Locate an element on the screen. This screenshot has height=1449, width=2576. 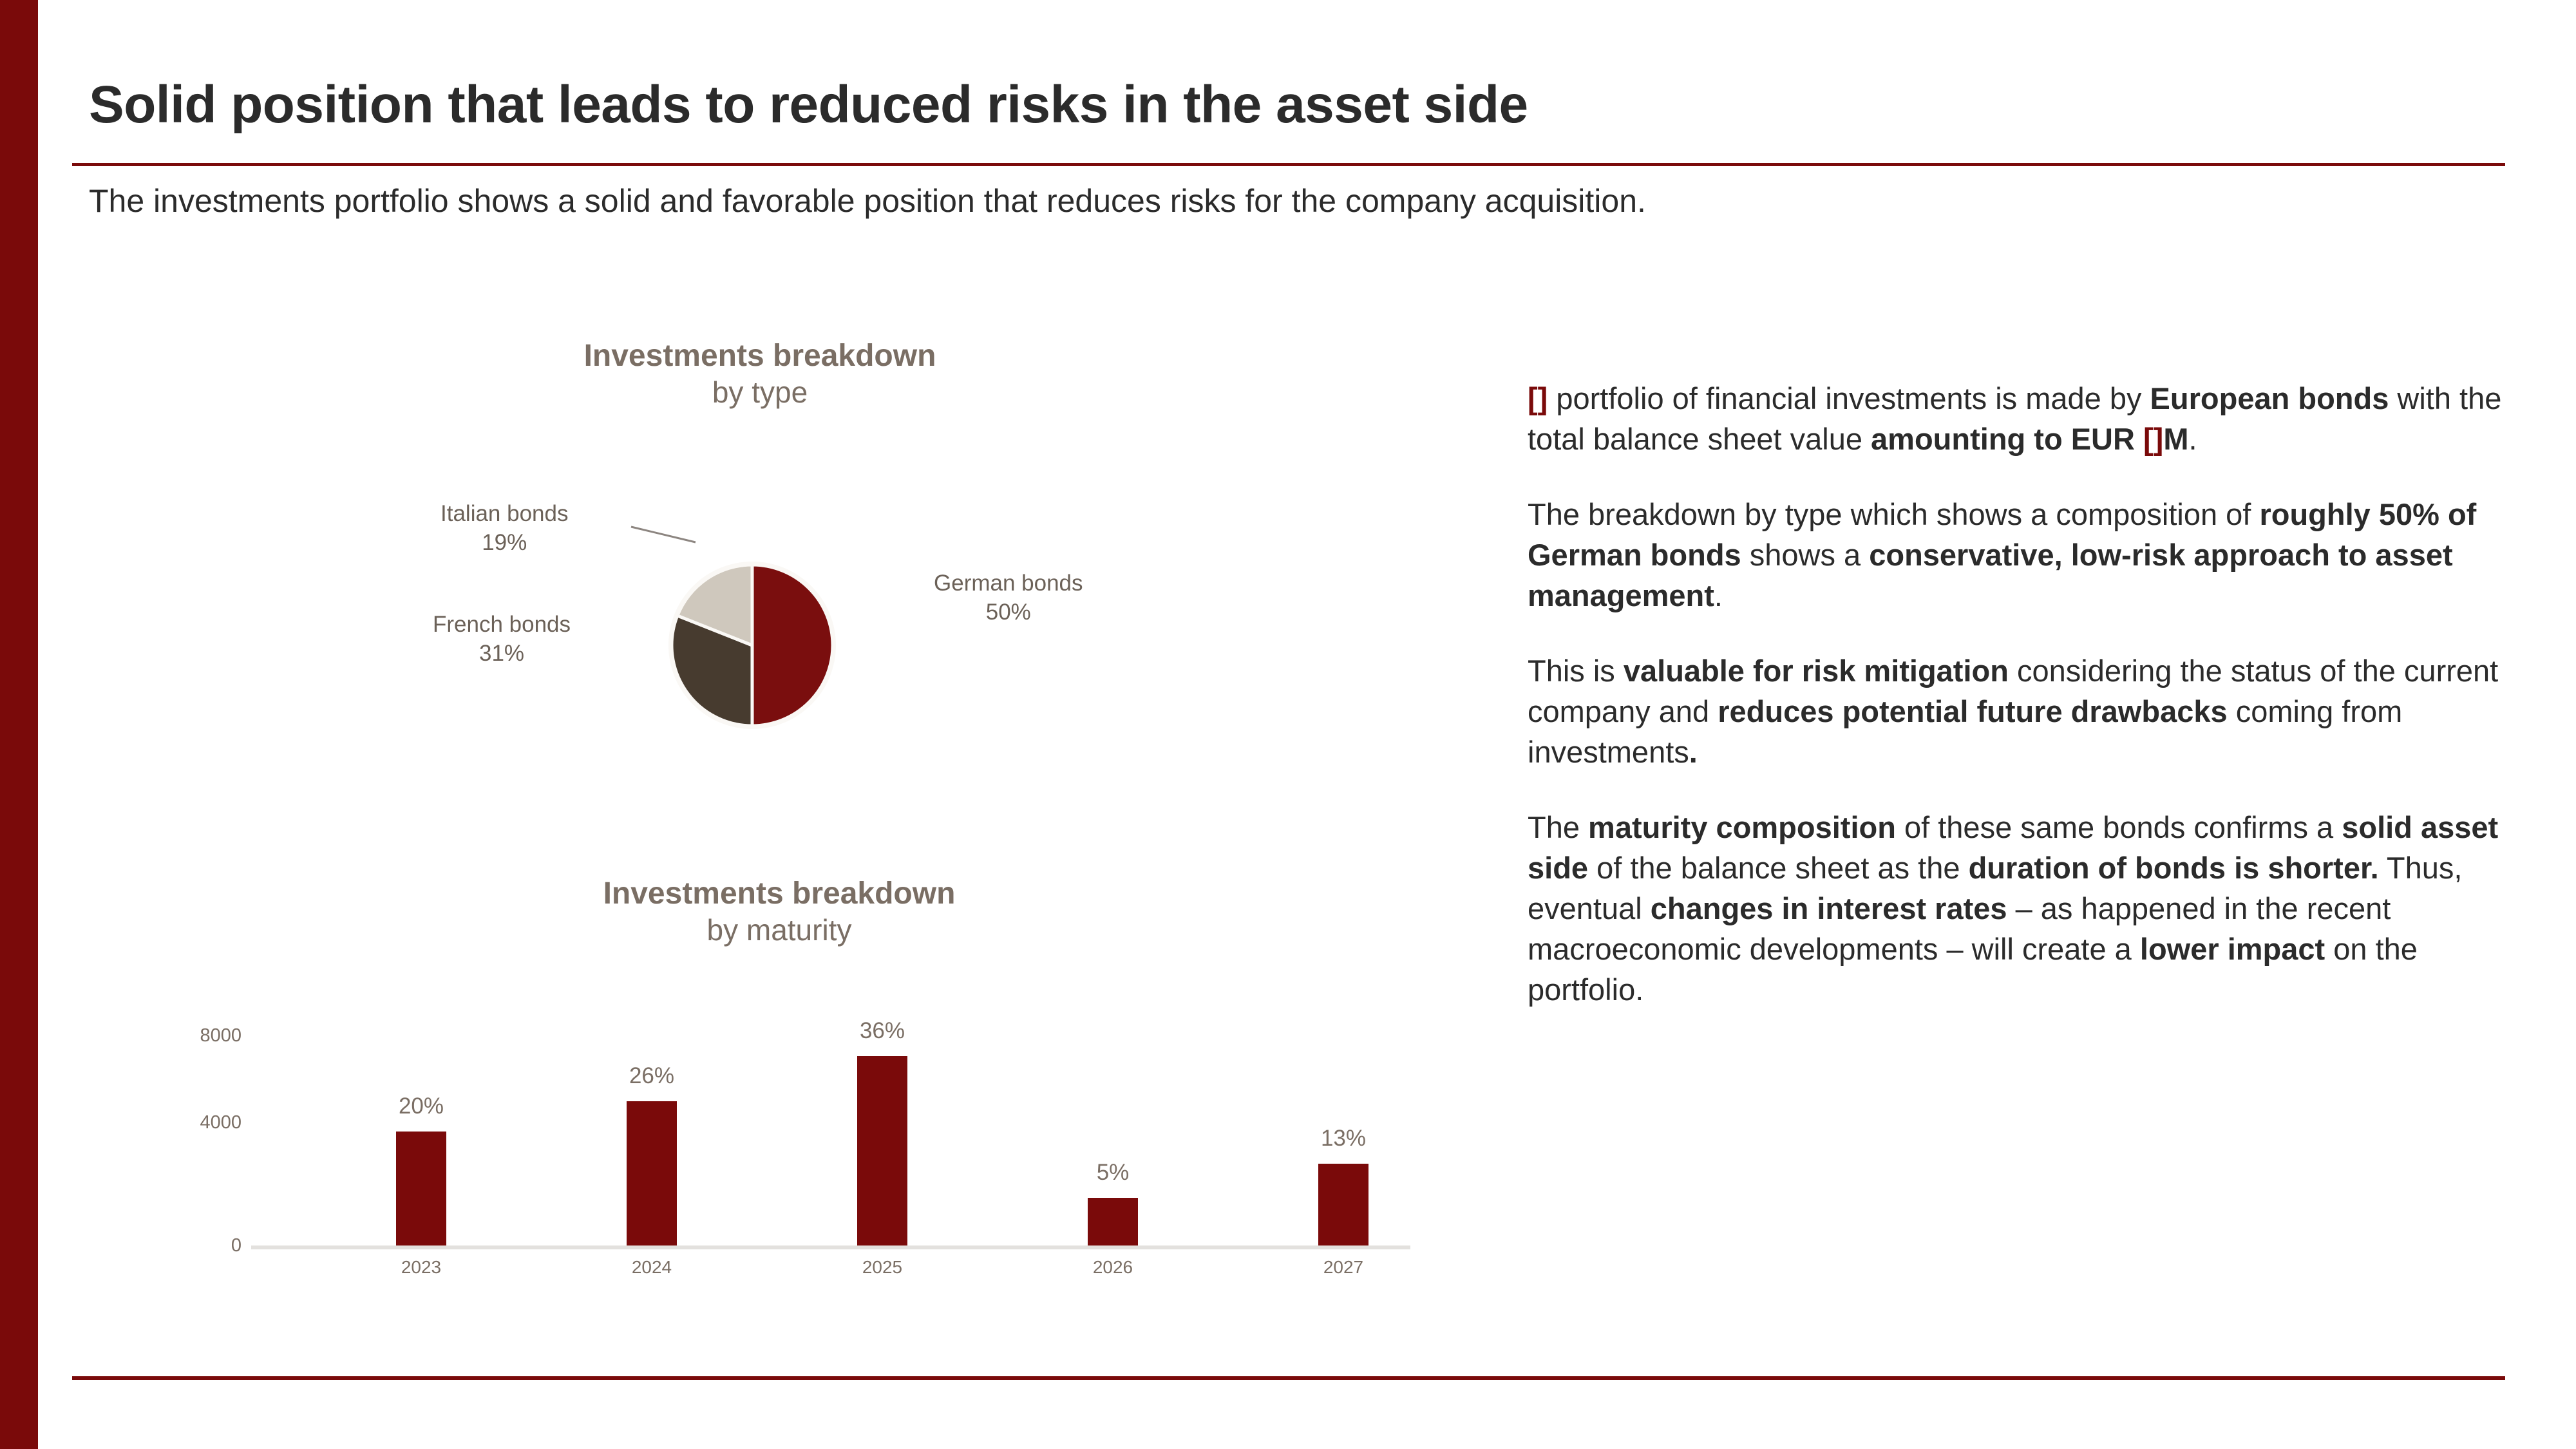
bar-value-2027: 13% is located at coordinates (1343, 1138).